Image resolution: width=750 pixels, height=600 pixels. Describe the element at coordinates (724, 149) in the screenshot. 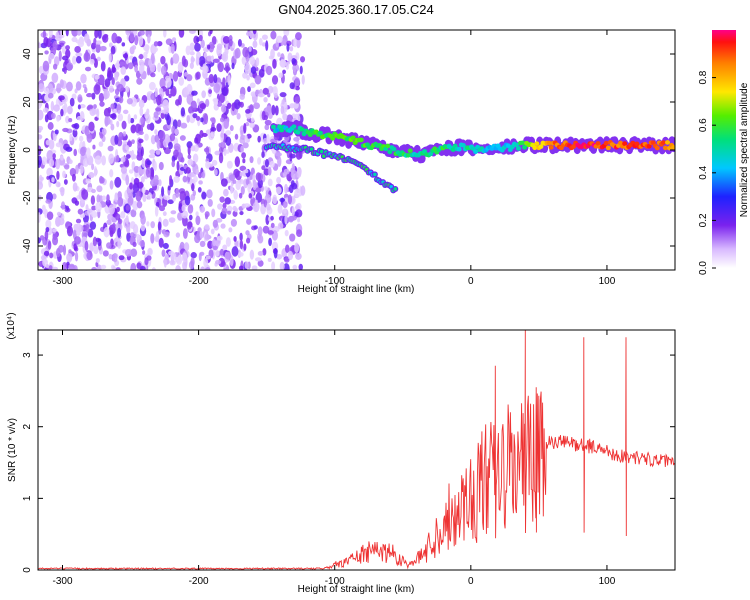

I see `colorbar-gradient` at that location.